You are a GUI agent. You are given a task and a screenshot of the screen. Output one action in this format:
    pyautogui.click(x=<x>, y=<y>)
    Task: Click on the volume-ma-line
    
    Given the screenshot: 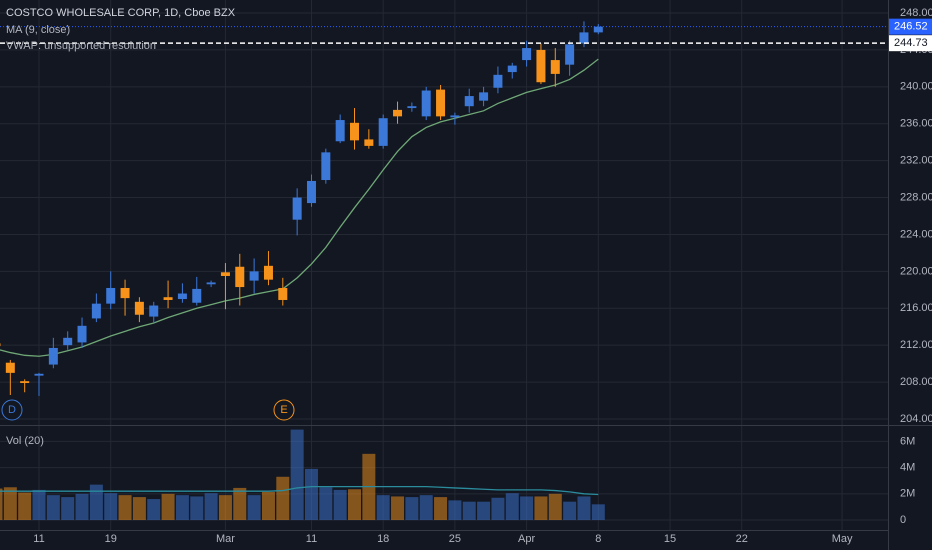 What is the action you would take?
    pyautogui.click(x=299, y=490)
    